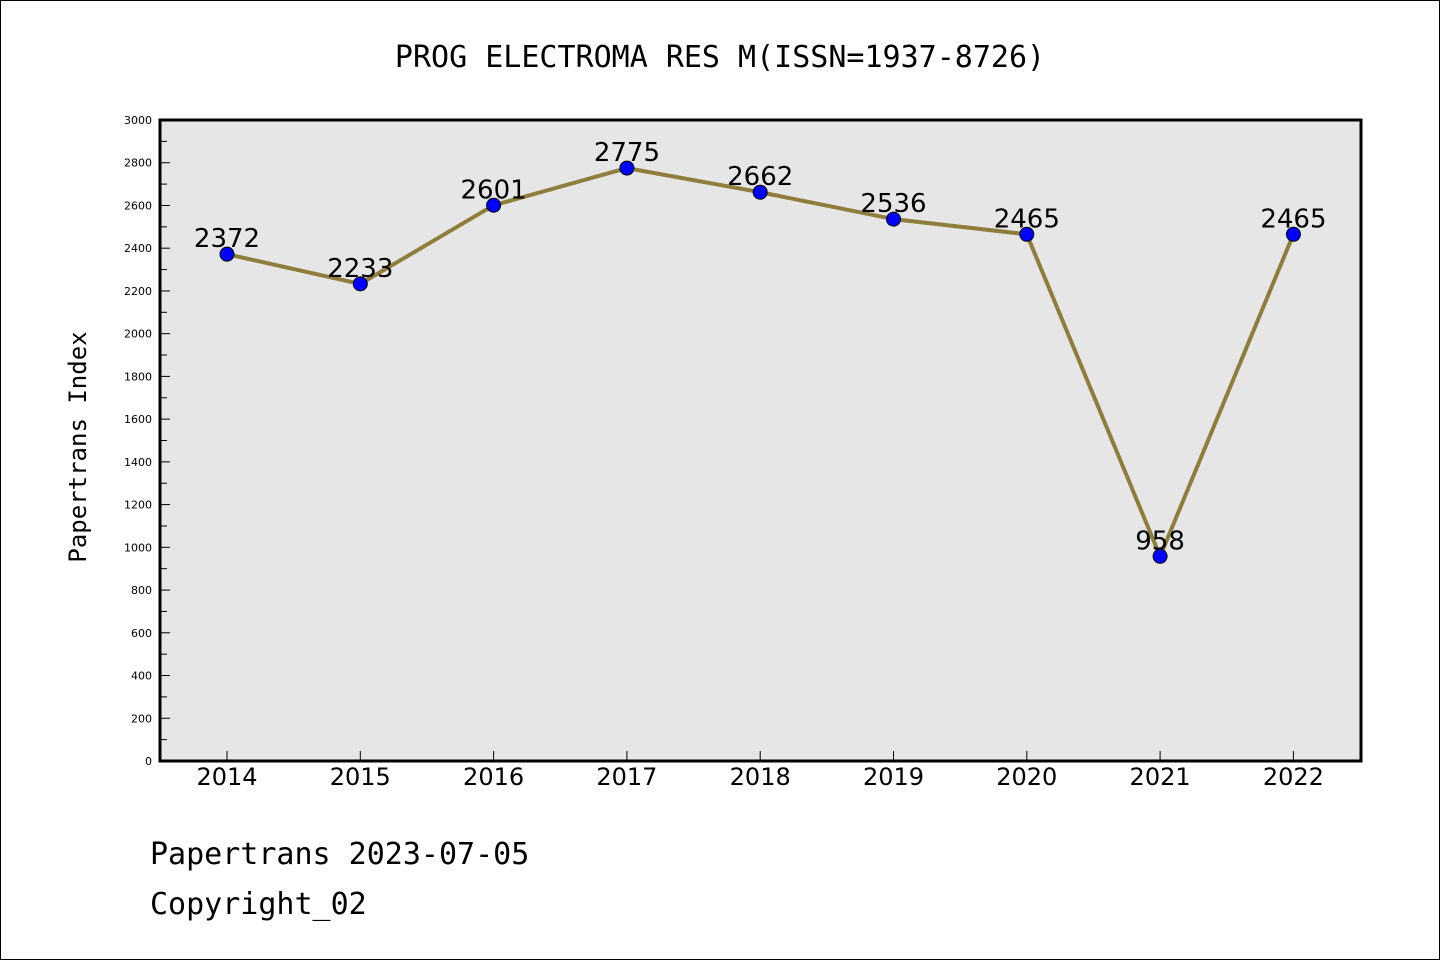  Describe the element at coordinates (148, 761) in the screenshot. I see `y-tick-label: 0` at that location.